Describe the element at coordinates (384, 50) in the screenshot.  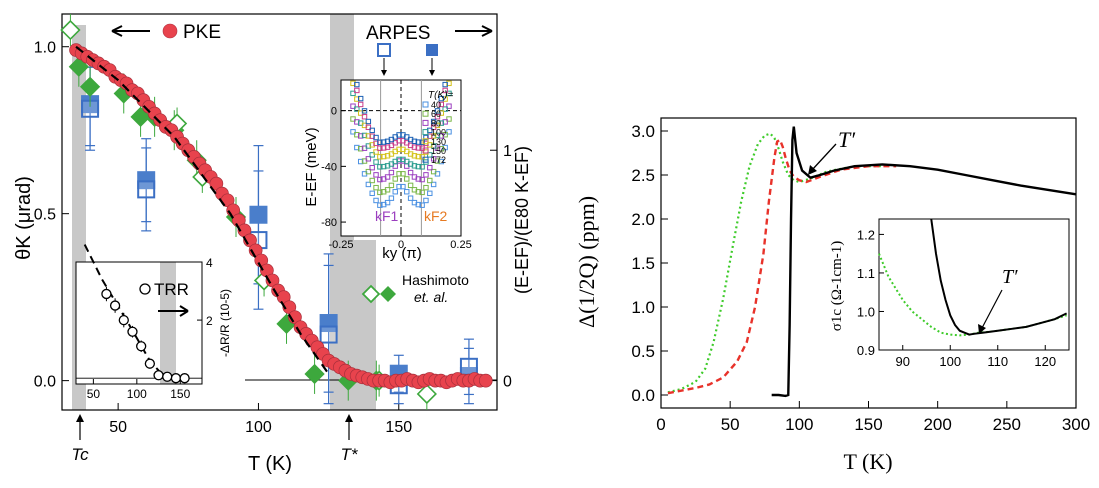
I see `arpes-open-marker` at that location.